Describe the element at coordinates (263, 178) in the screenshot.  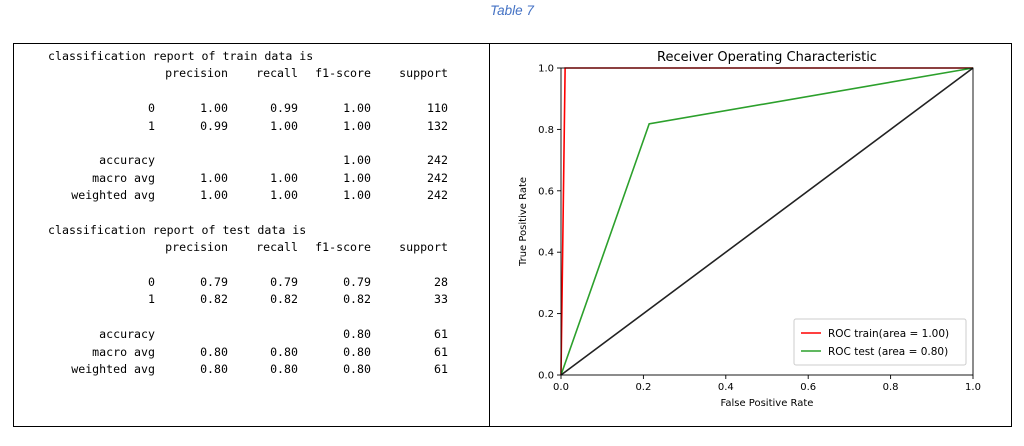
I see `report-row: macro avg 1.00 1.00 1.00 242` at that location.